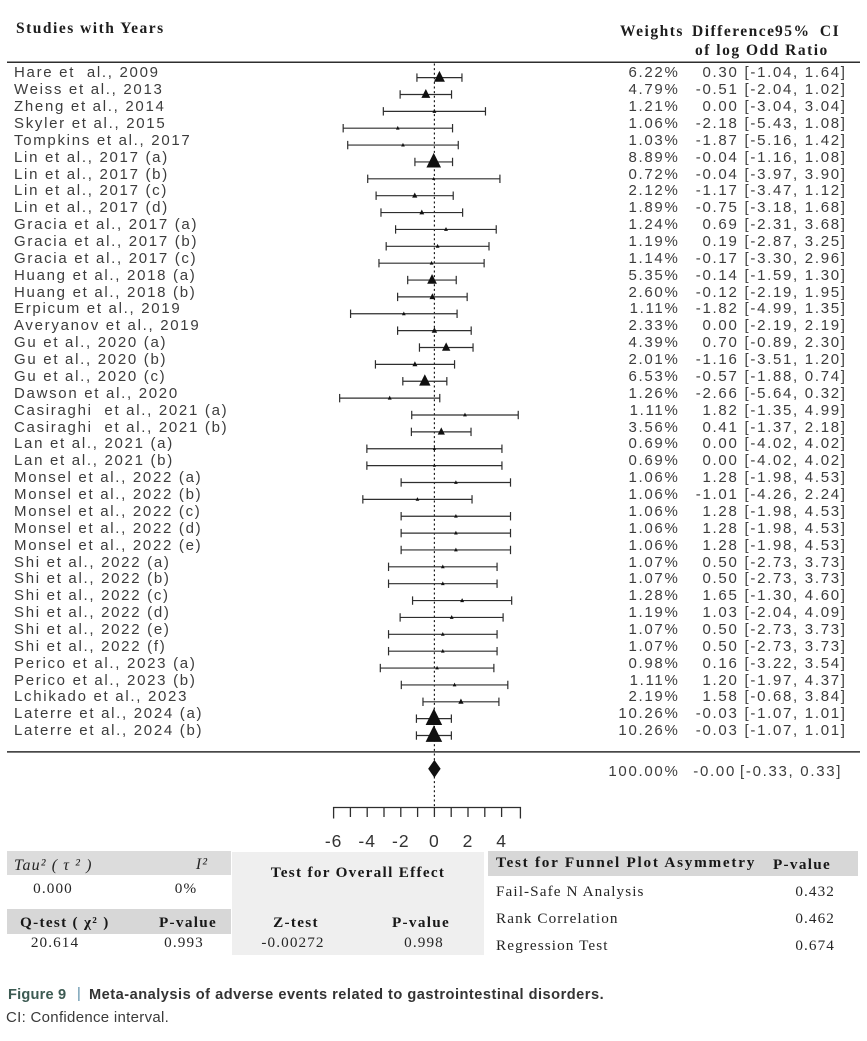  What do you see at coordinates (654, 174) in the screenshot?
I see `study-weight: 0.72%` at bounding box center [654, 174].